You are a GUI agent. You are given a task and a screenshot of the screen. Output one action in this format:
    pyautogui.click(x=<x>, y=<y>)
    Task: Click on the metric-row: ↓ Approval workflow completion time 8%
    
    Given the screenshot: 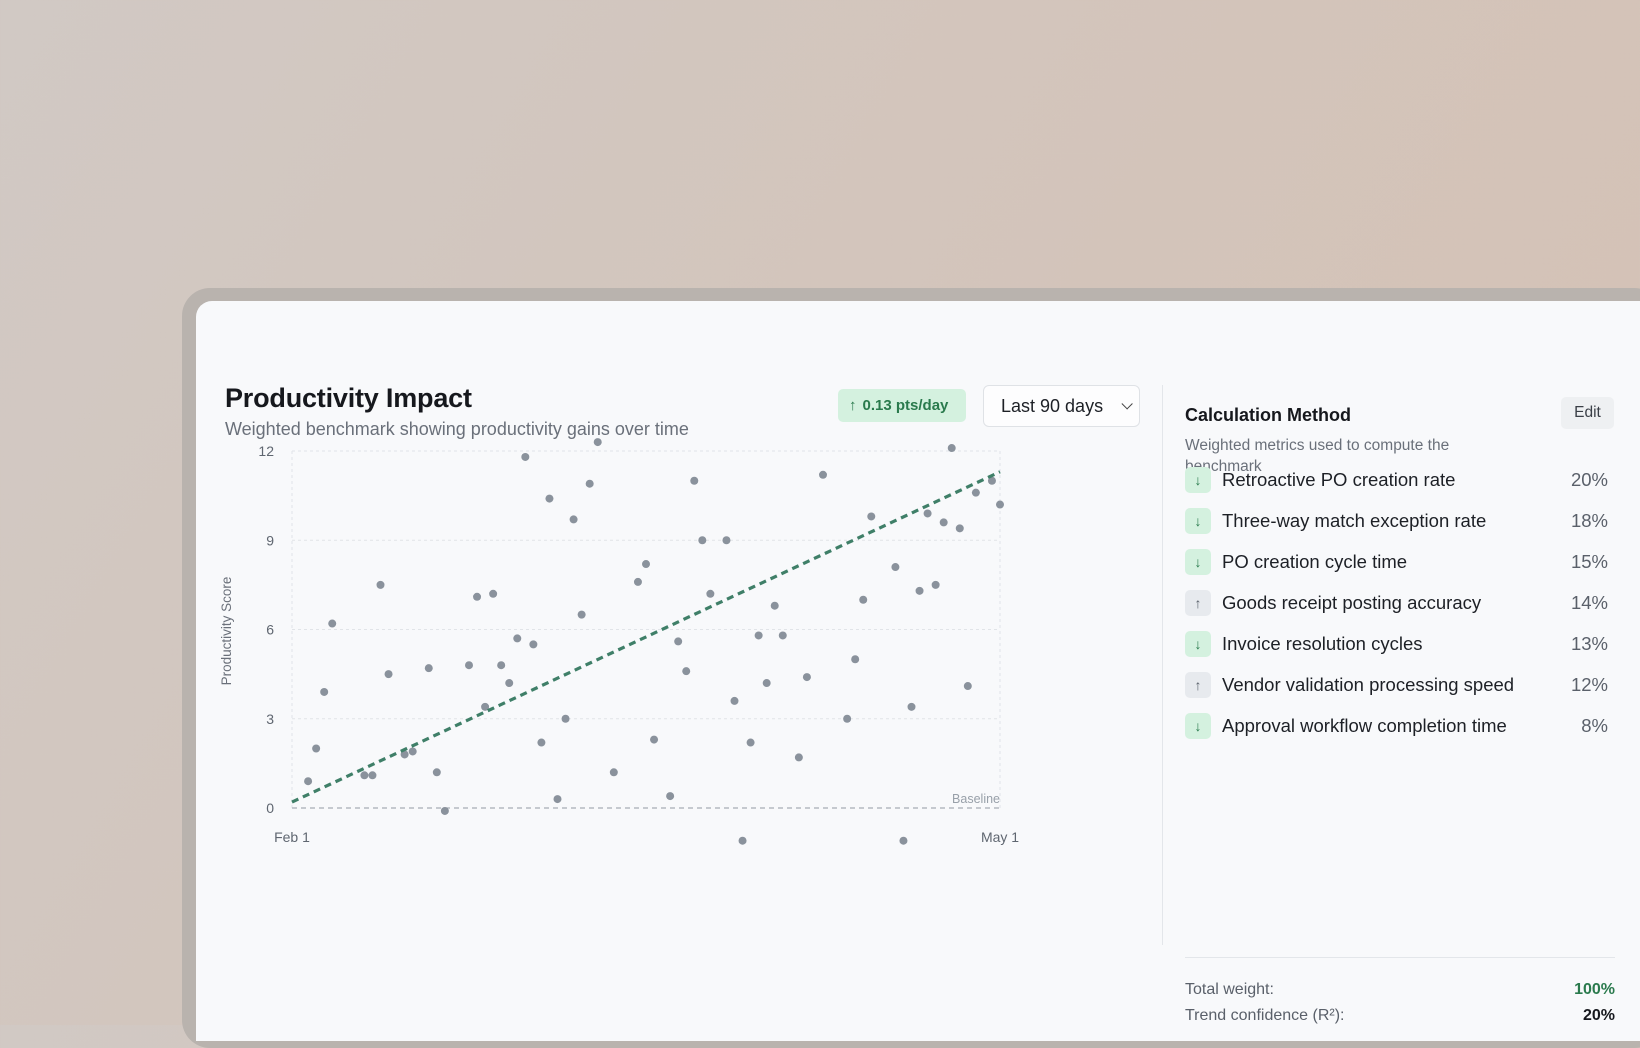 What is the action you would take?
    pyautogui.click(x=1396, y=726)
    